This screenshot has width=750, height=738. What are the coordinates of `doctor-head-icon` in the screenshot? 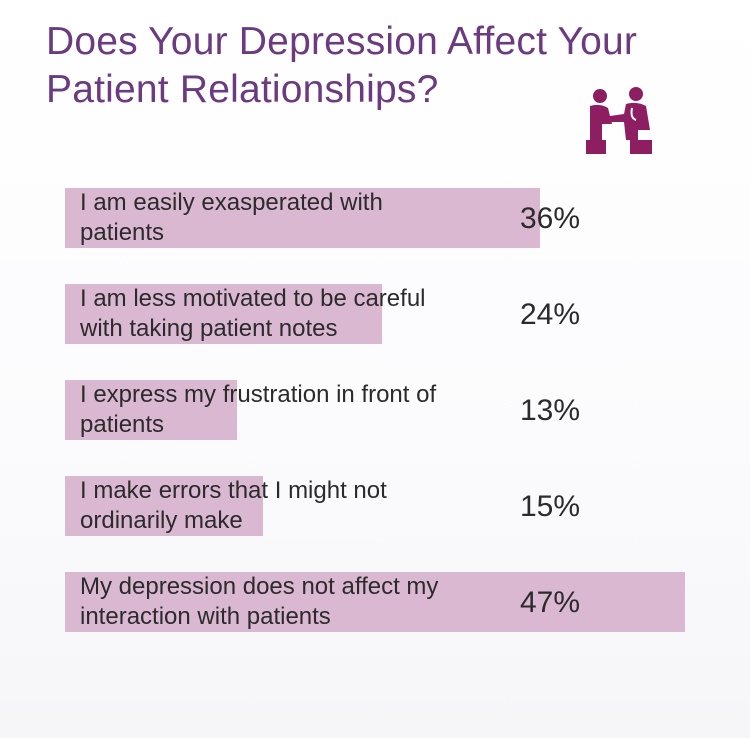 It's located at (636, 94).